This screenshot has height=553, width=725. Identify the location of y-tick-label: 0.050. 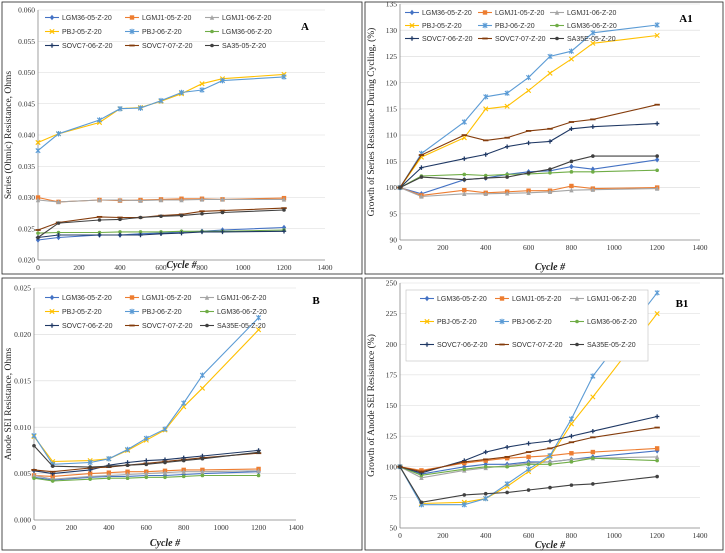
(26, 72).